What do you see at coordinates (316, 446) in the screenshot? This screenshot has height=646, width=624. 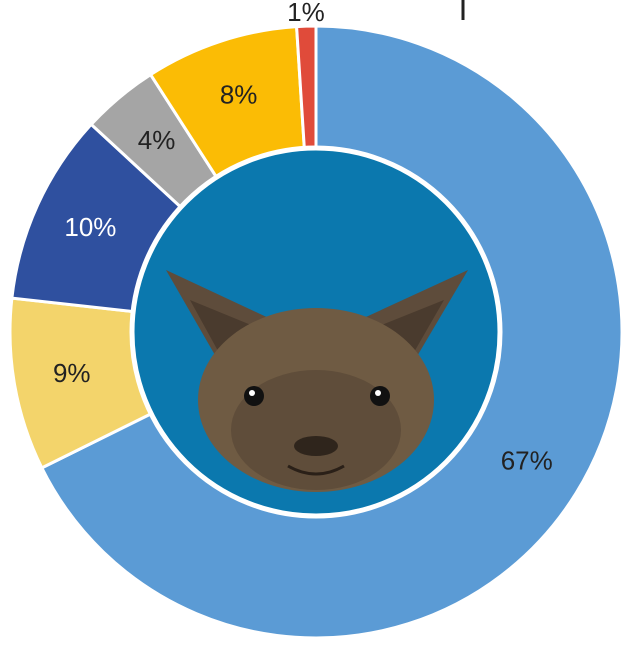 I see `nose` at bounding box center [316, 446].